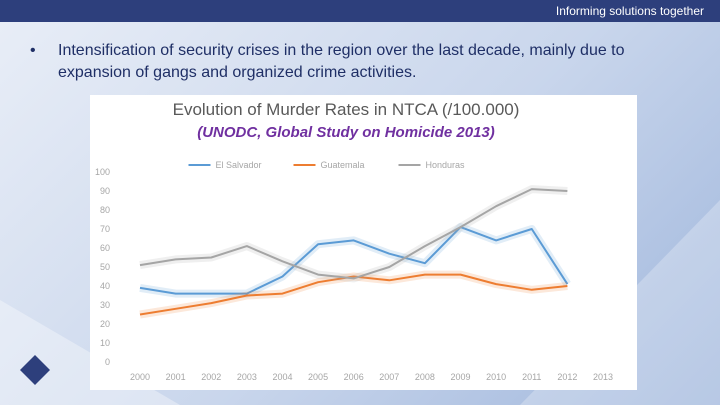  What do you see at coordinates (446, 165) in the screenshot?
I see `legend-label: Honduras` at bounding box center [446, 165].